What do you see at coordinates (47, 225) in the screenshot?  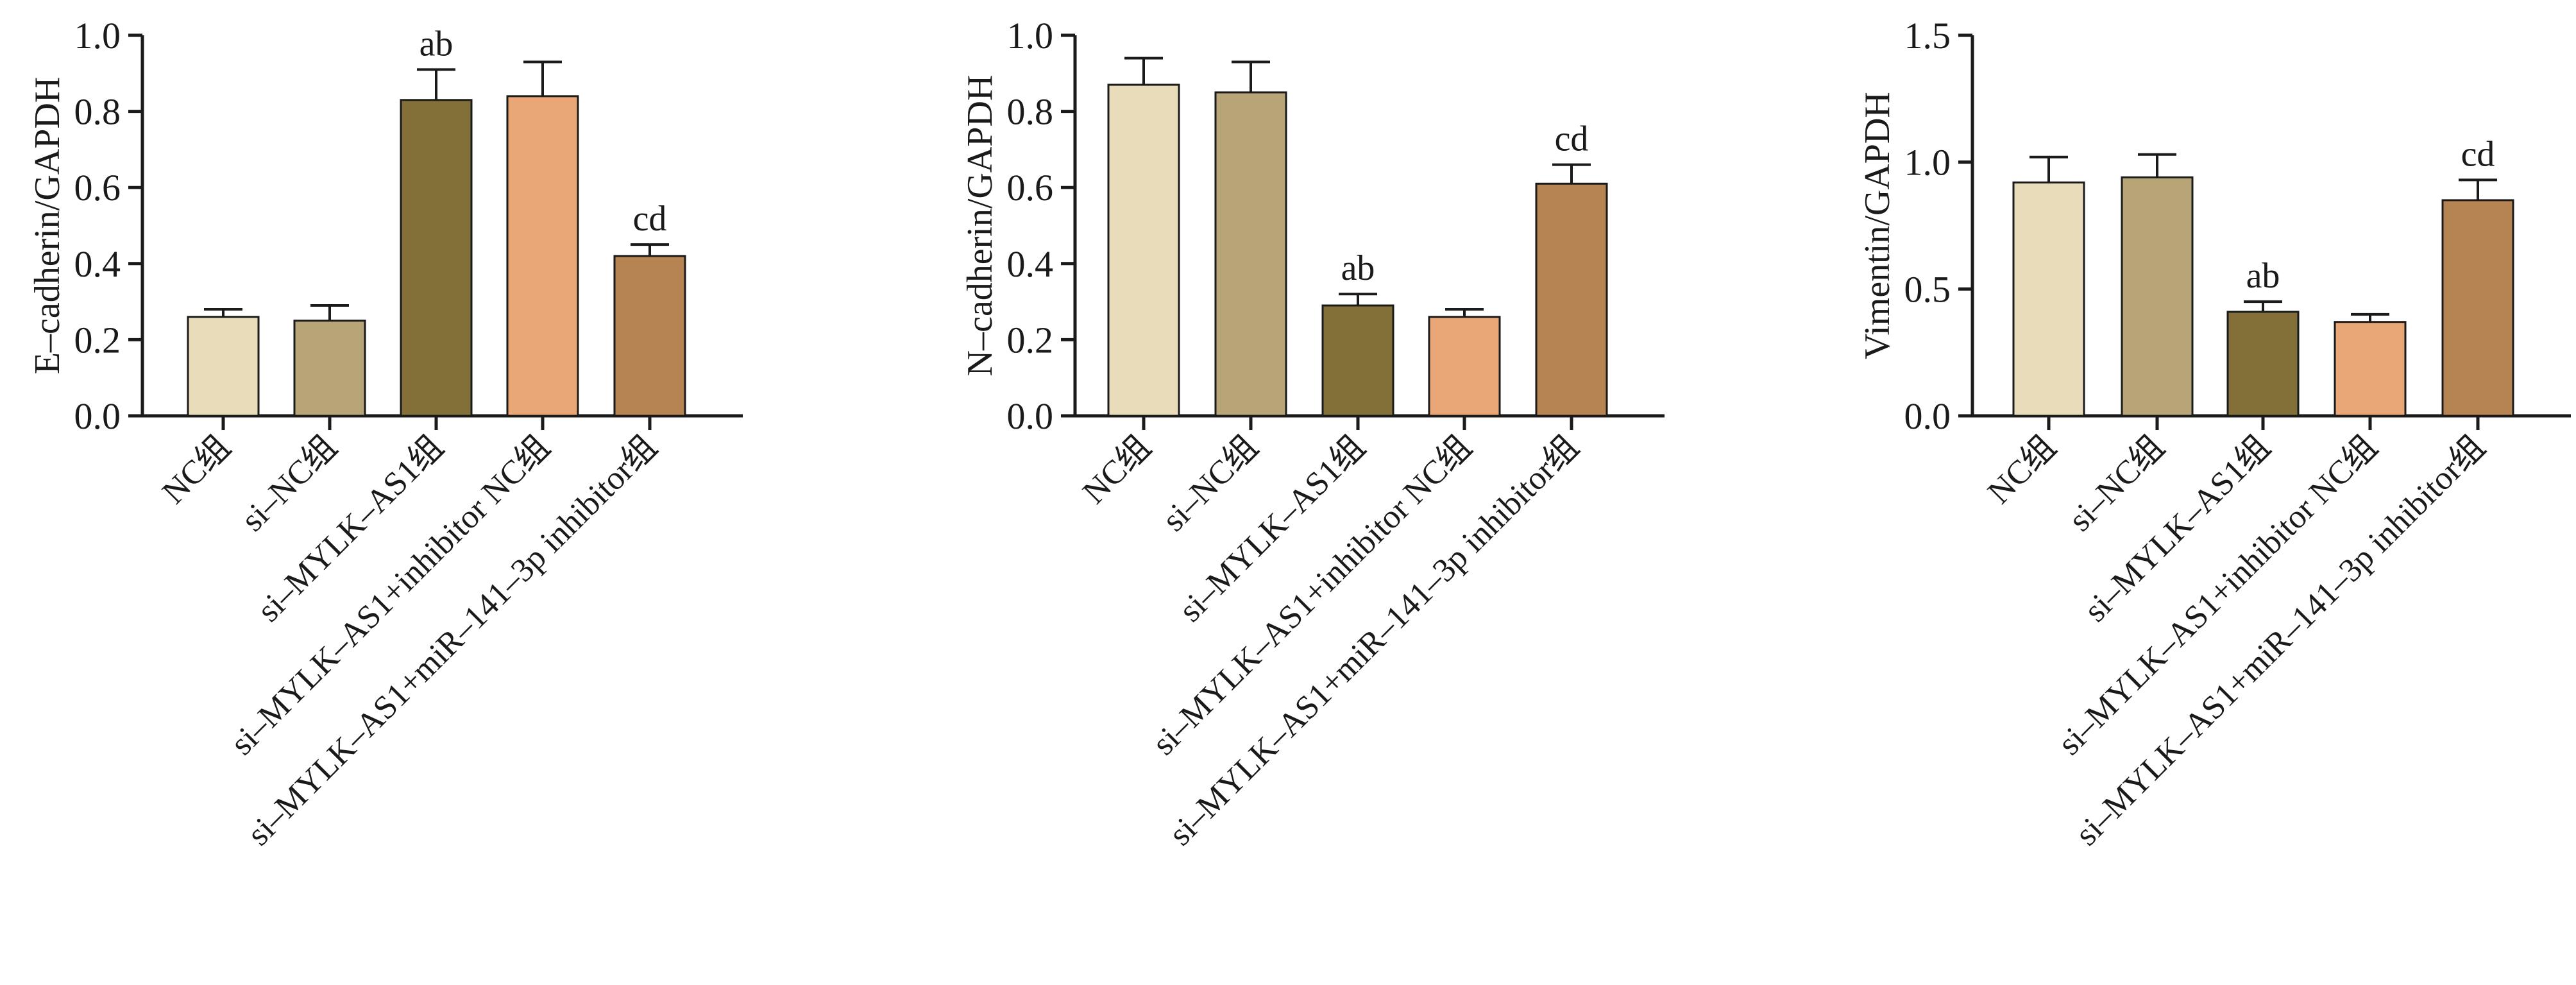 I see `y-axis-label: E–cadherin/GAPDH` at bounding box center [47, 225].